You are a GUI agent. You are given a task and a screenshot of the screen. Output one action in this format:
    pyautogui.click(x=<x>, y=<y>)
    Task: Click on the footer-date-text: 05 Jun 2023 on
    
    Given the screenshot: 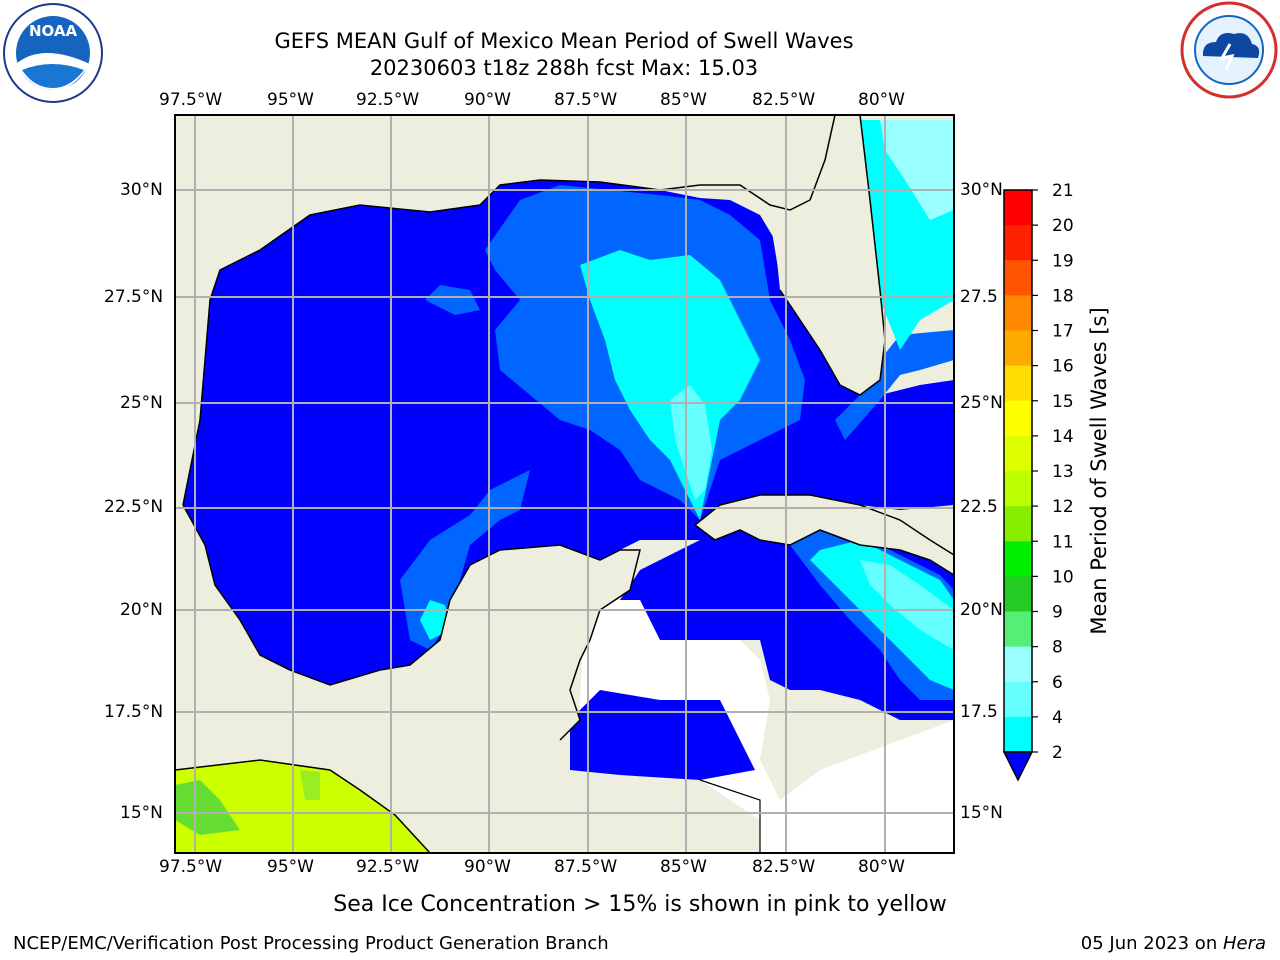 What is the action you would take?
    pyautogui.click(x=1151, y=943)
    